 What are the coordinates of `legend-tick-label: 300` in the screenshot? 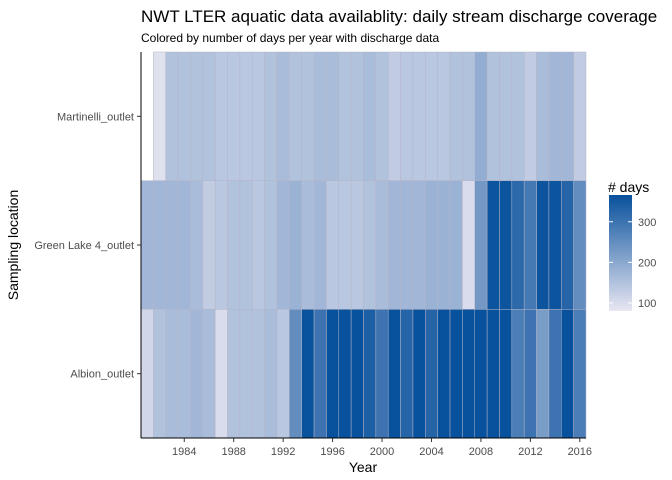 It's located at (647, 223).